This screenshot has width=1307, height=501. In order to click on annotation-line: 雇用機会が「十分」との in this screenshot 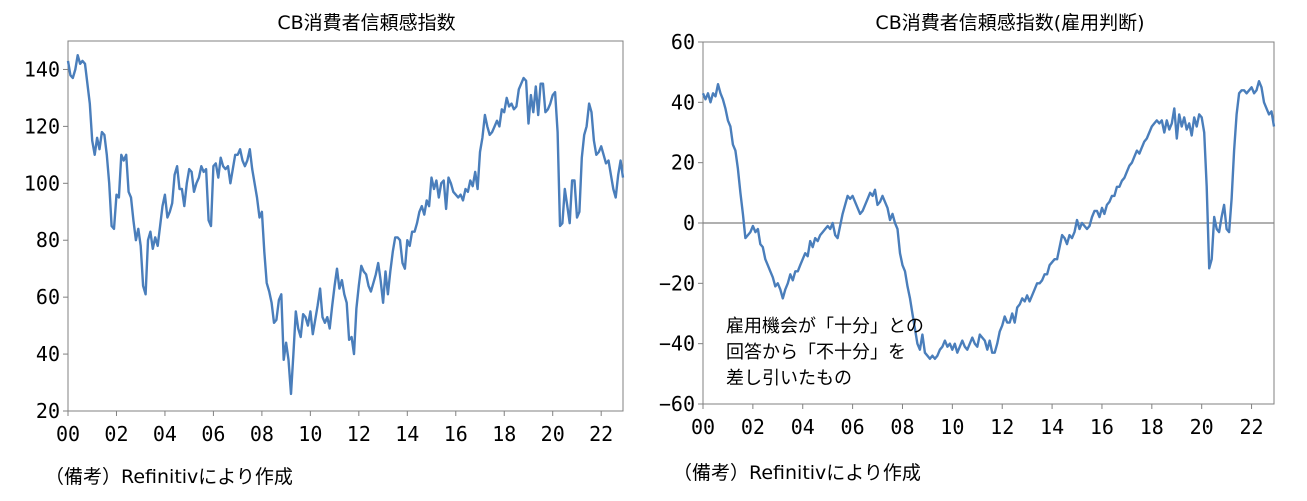, I will do `click(825, 326)`.